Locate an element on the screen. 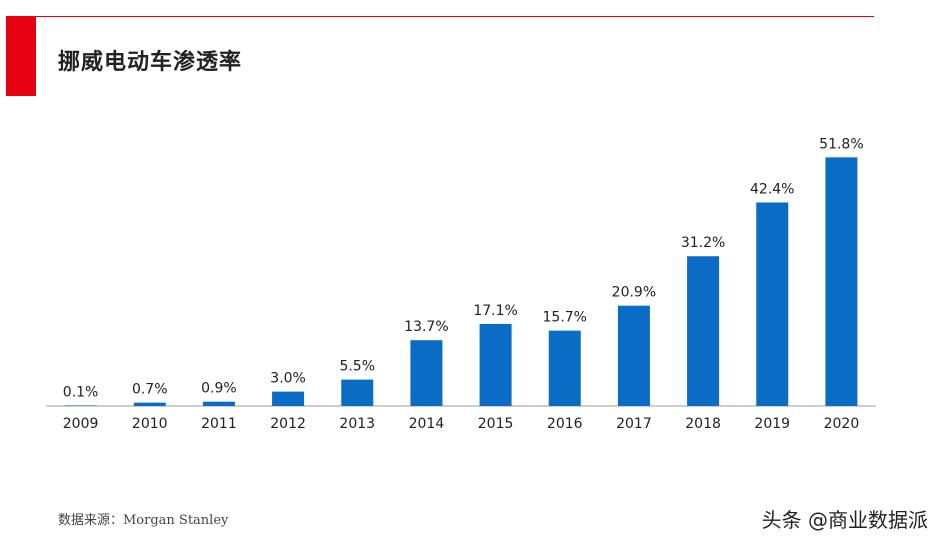  bar-2013 is located at coordinates (357, 392).